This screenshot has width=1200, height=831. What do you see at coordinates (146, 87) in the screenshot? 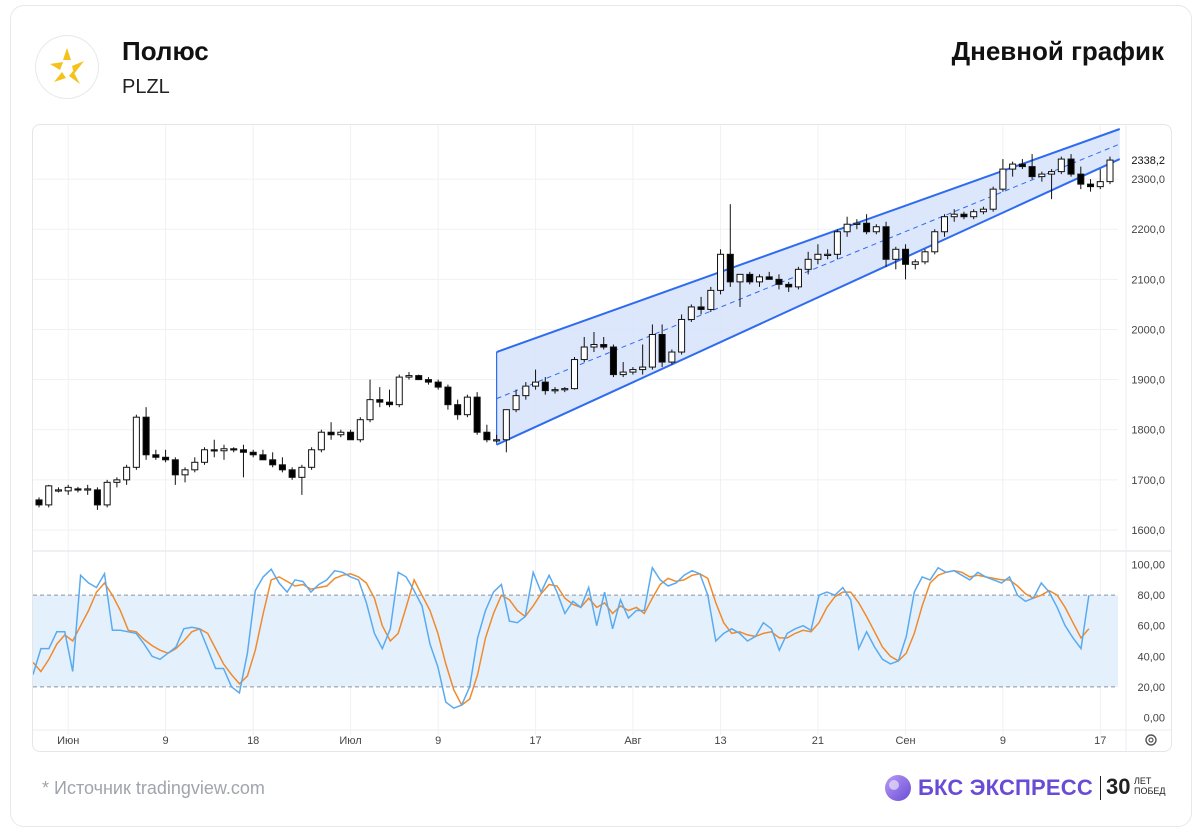
I see `ticker-symbol: PLZL` at bounding box center [146, 87].